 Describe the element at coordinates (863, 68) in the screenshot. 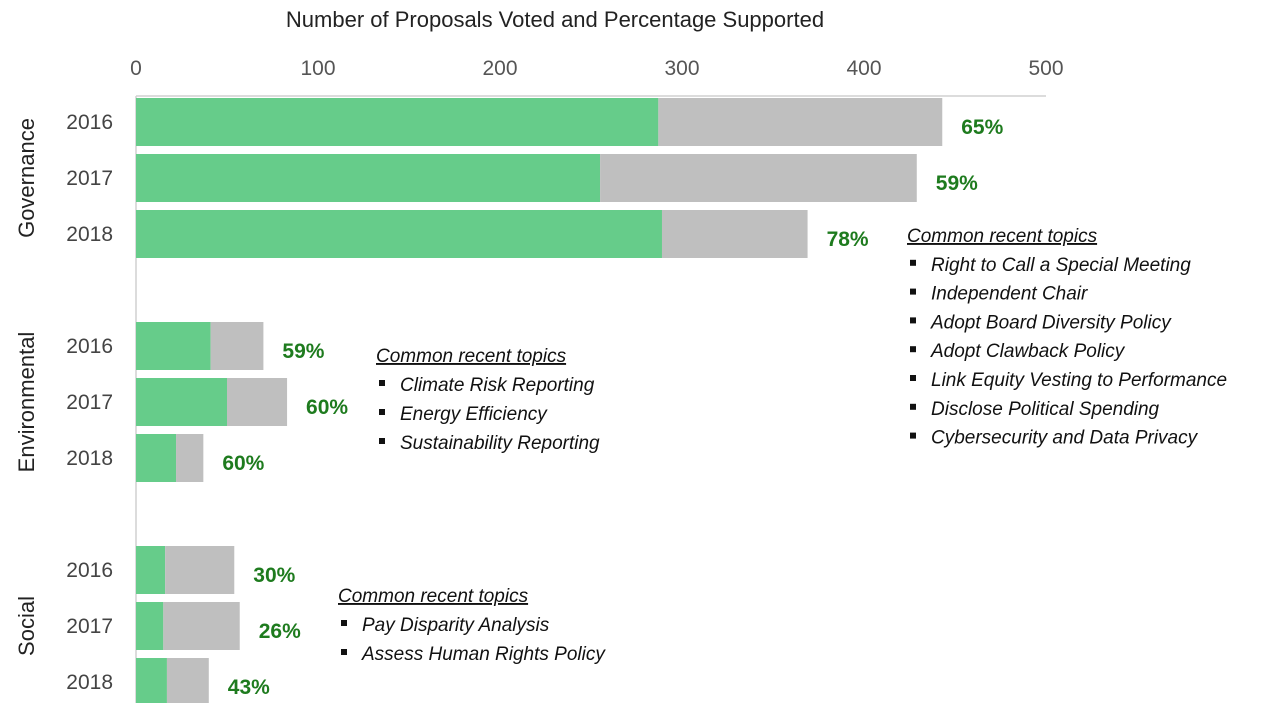

I see `x-tick-label: 400` at that location.